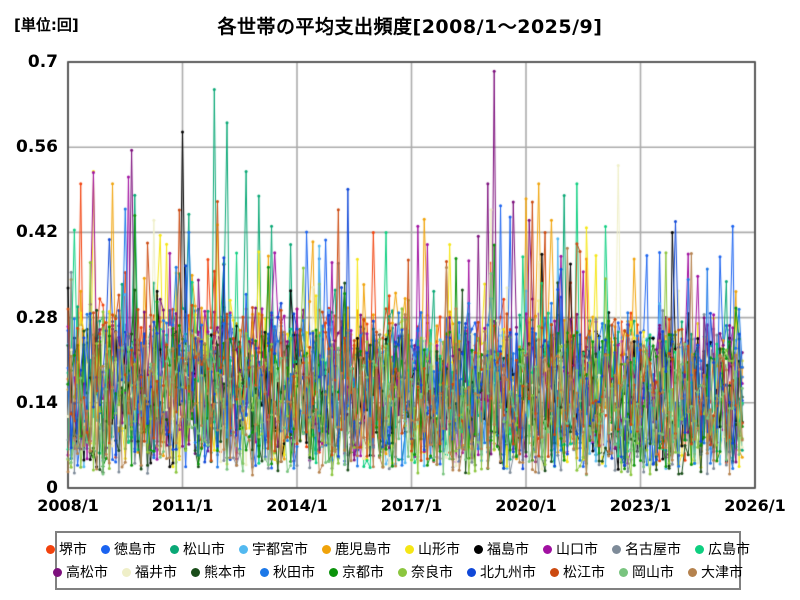  I want to click on legend-item: 広島市, so click(722, 549).